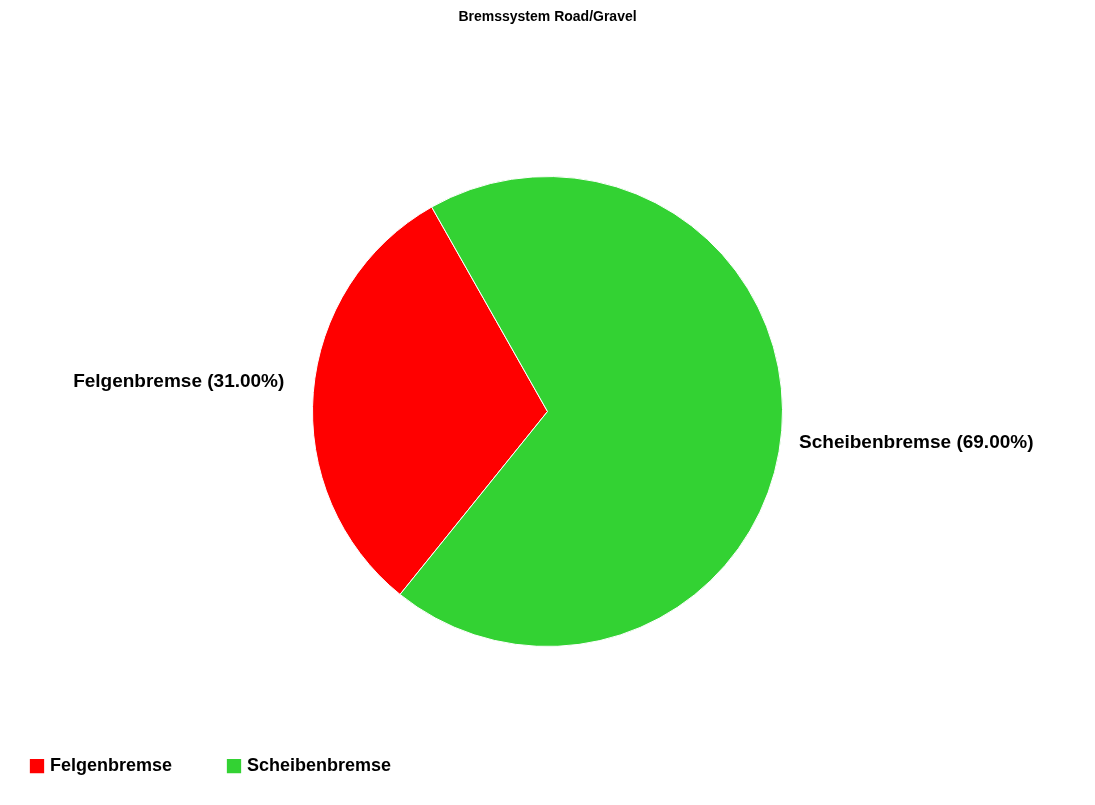  I want to click on chart-title: Bremssystem Road/Gravel, so click(547, 16).